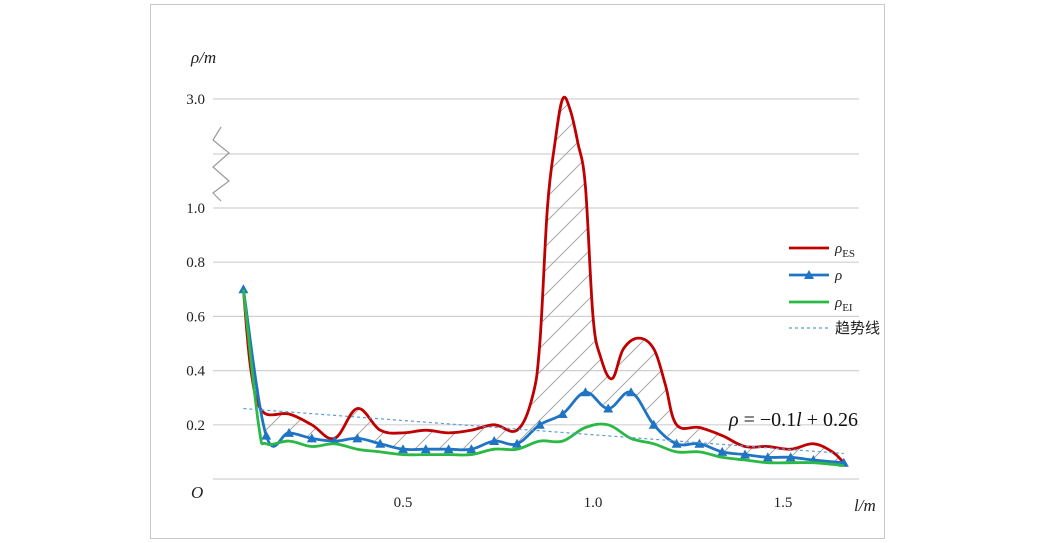 This screenshot has height=543, width=1037. Describe the element at coordinates (403, 503) in the screenshot. I see `x-tick-label: 0.5` at that location.